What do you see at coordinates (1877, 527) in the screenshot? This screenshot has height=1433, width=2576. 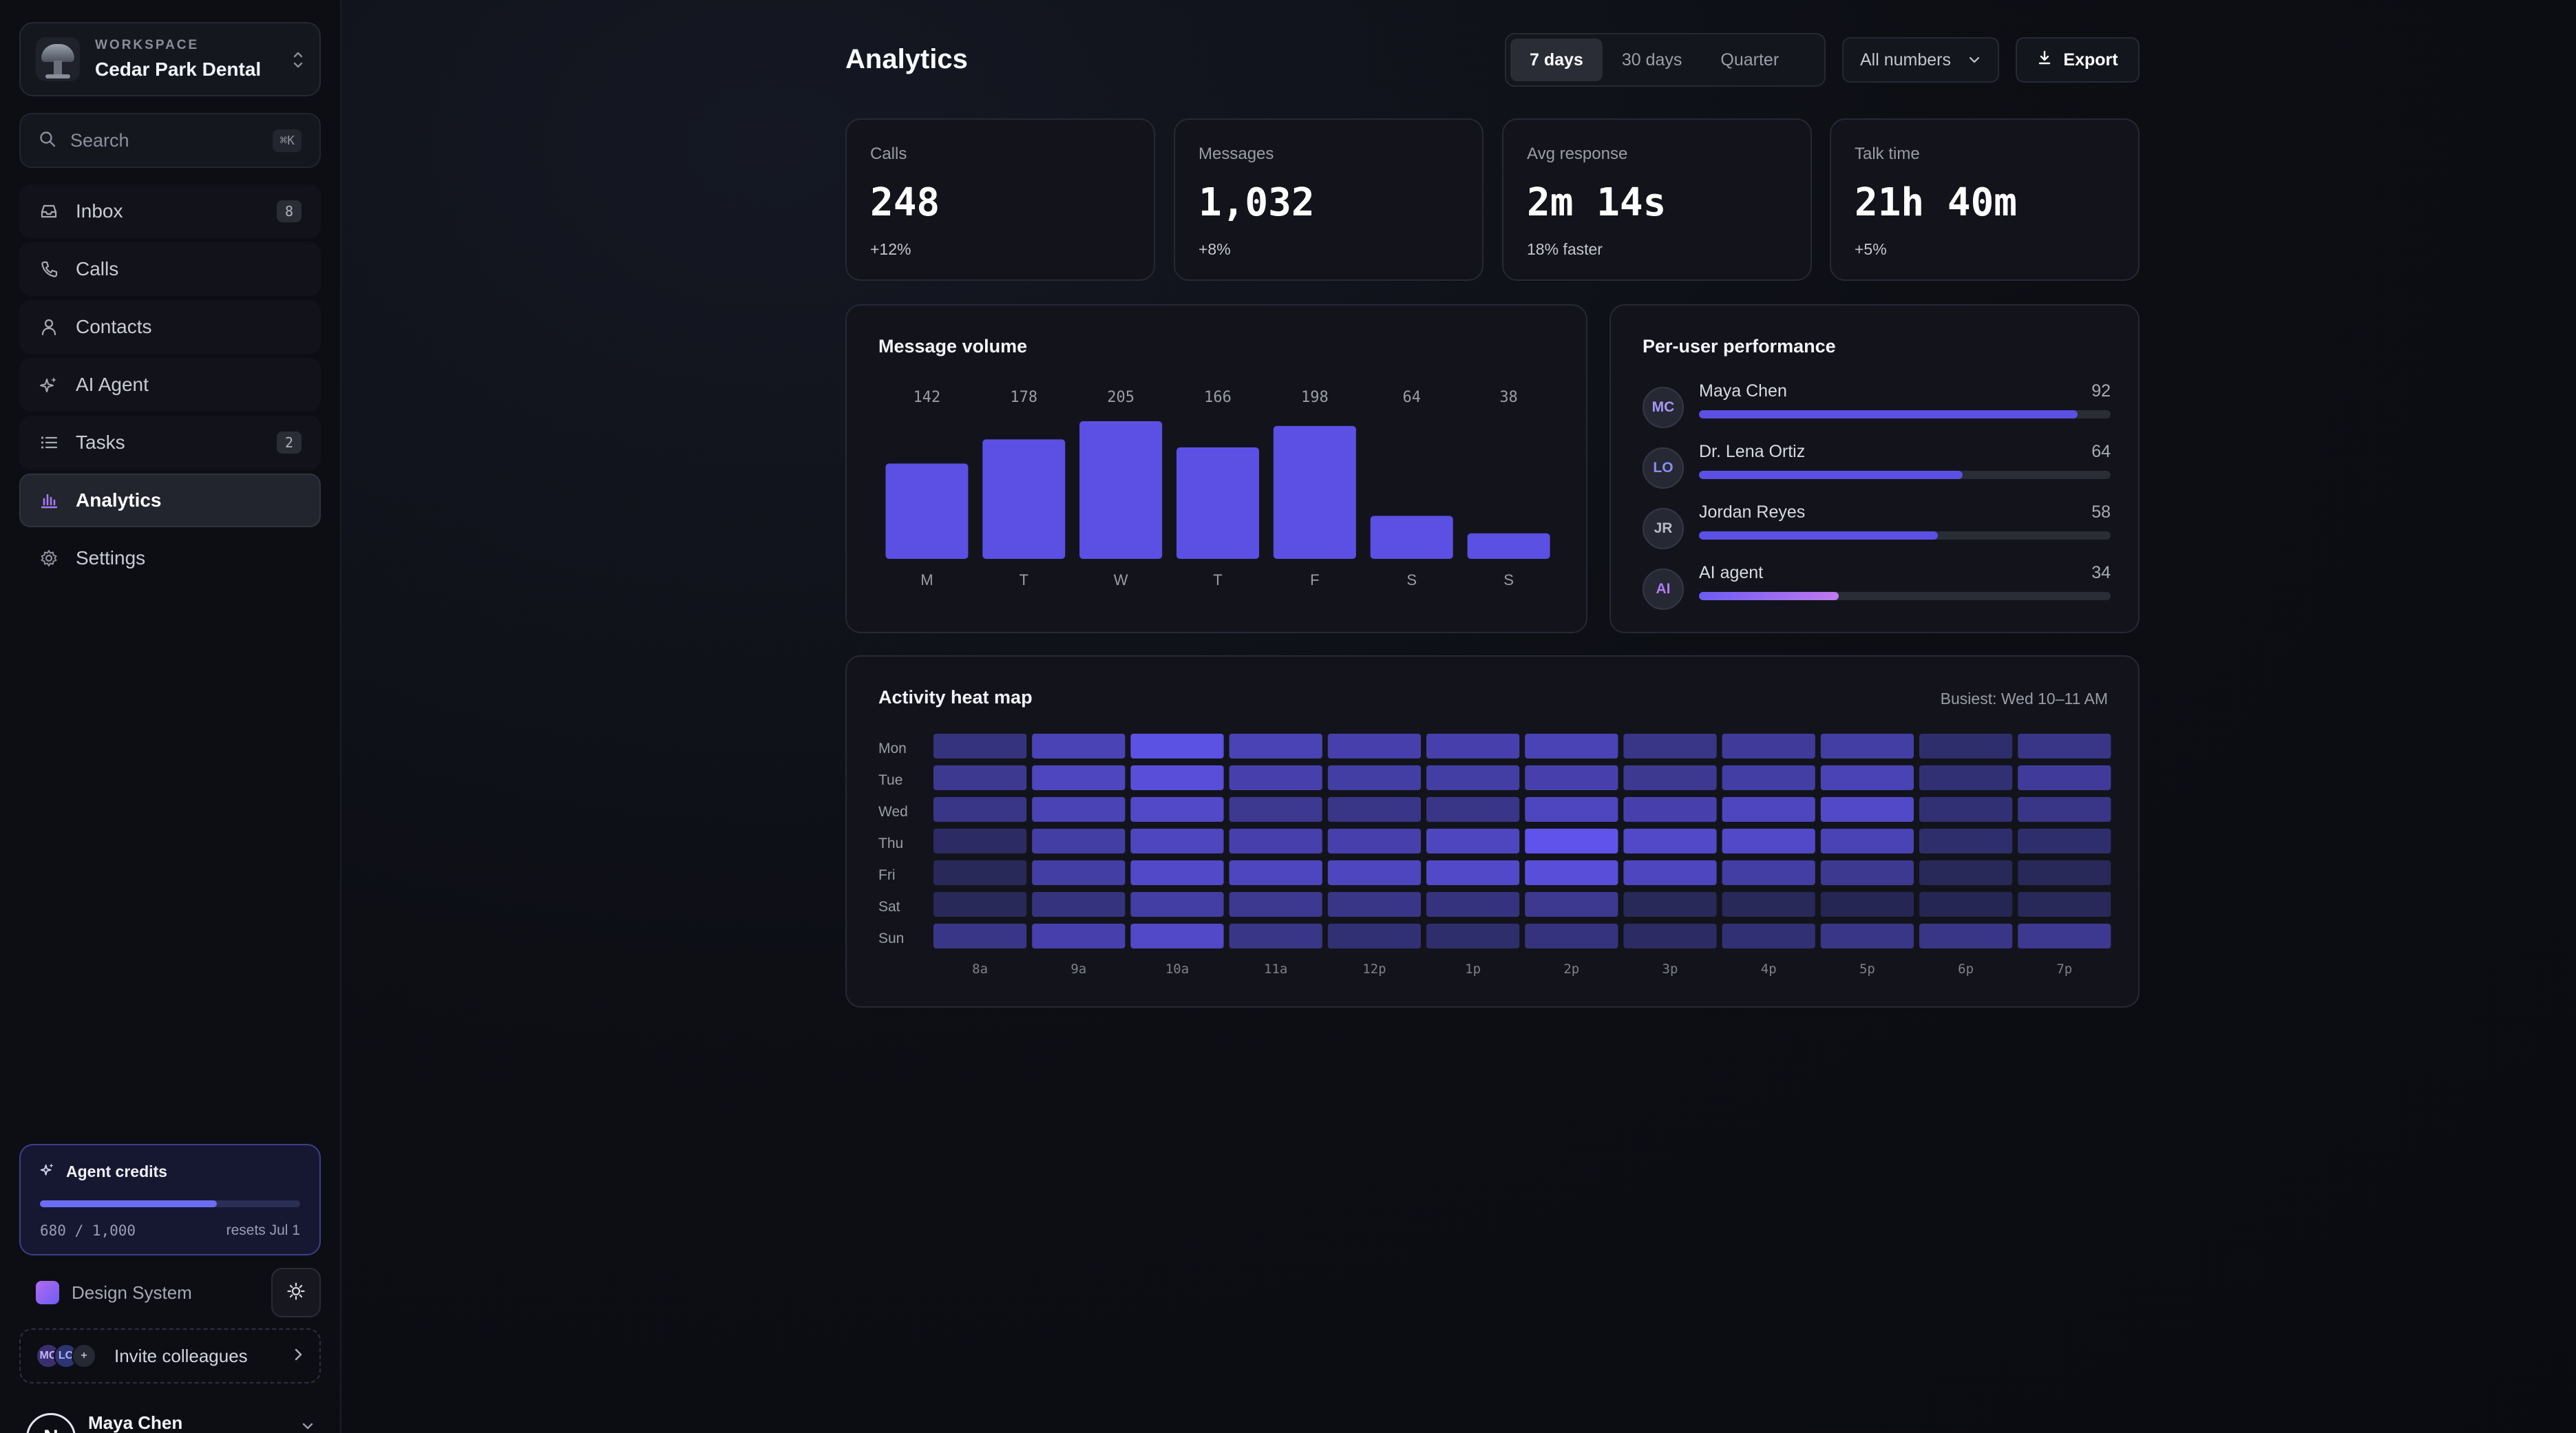 I see `performance-row: JR Jordan Reyes 58` at bounding box center [1877, 527].